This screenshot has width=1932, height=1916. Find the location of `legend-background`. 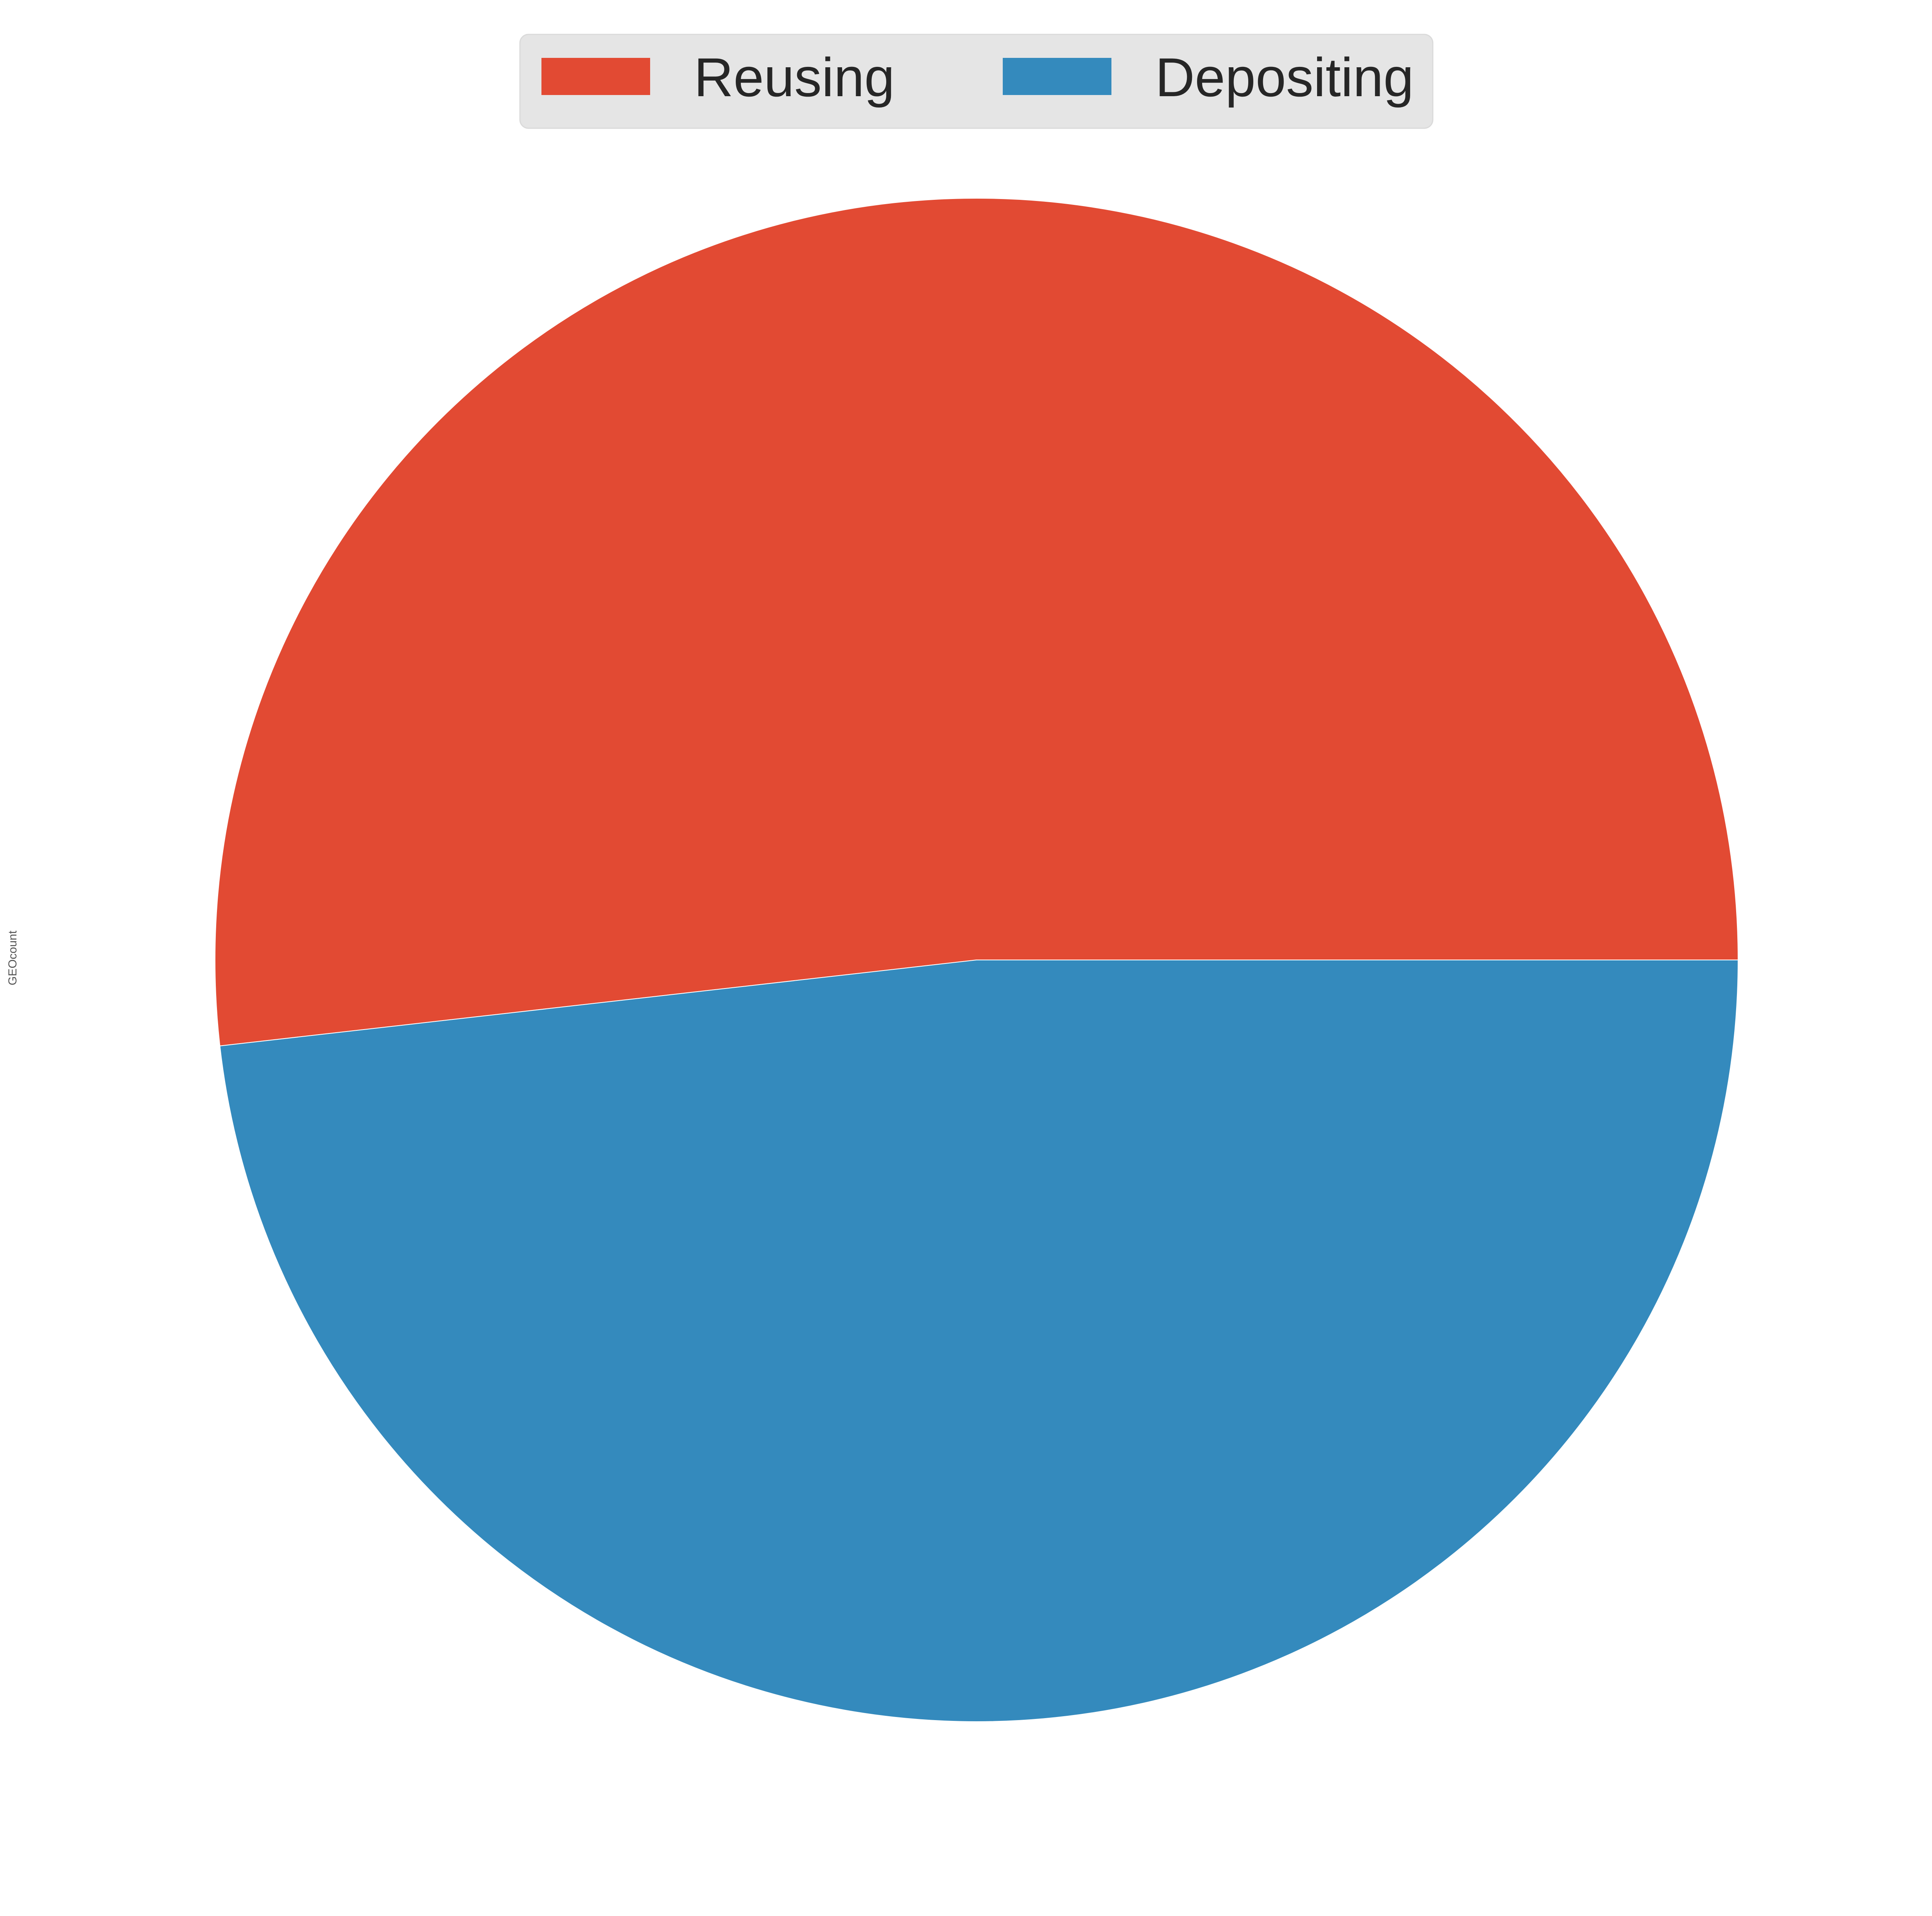

legend-background is located at coordinates (976, 81).